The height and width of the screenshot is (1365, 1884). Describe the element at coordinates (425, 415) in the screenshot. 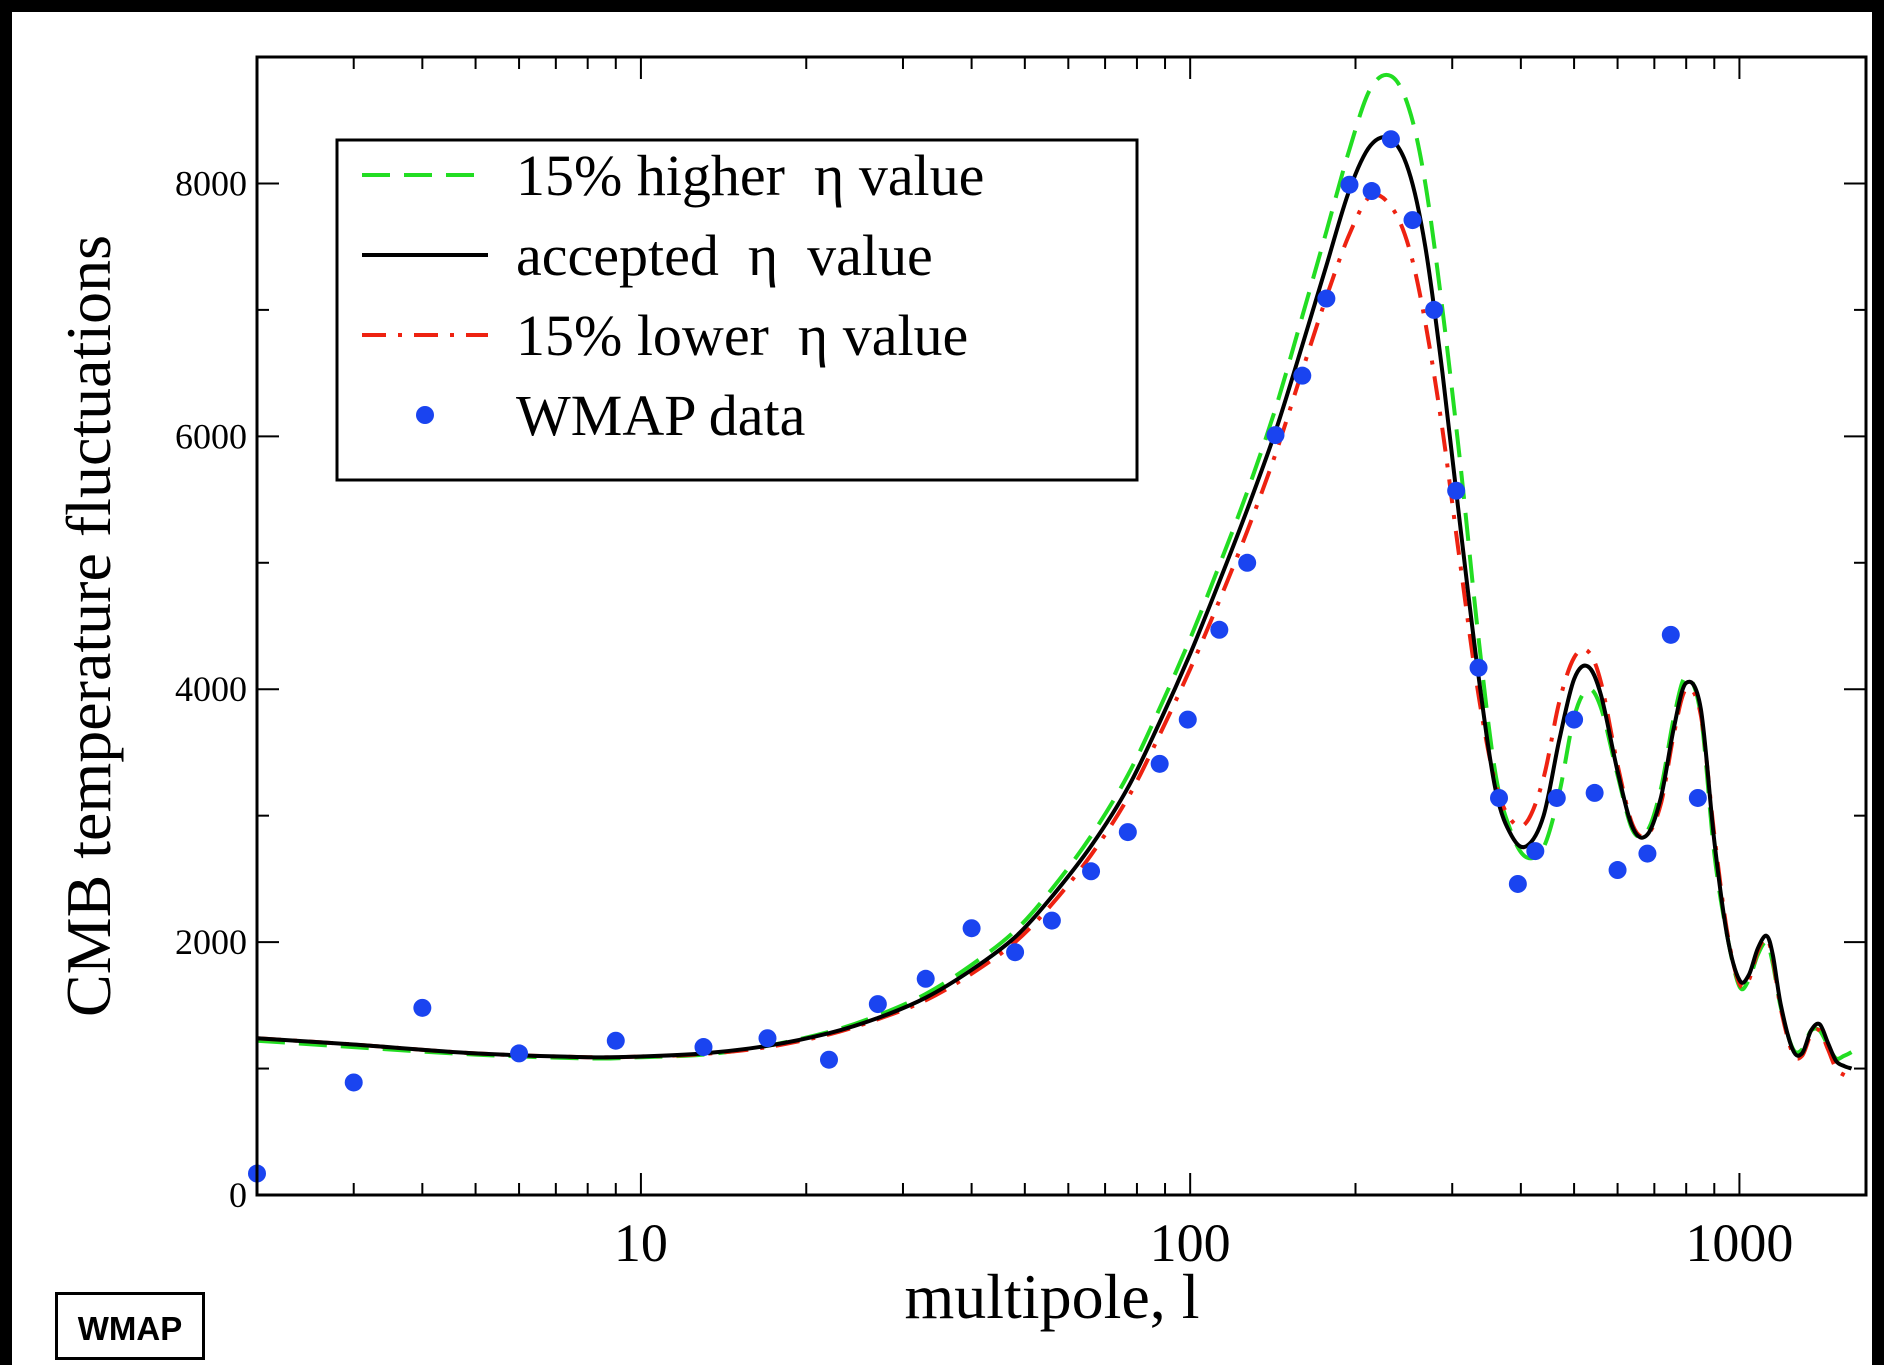

I see `legend-marker-data` at that location.